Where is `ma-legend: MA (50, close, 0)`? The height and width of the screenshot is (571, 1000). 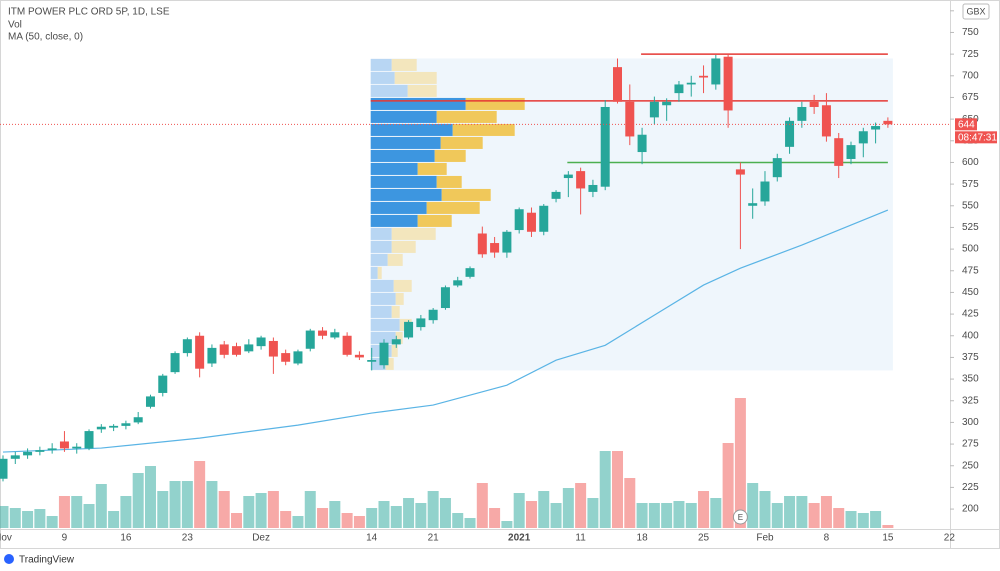 ma-legend: MA (50, close, 0) is located at coordinates (45, 37).